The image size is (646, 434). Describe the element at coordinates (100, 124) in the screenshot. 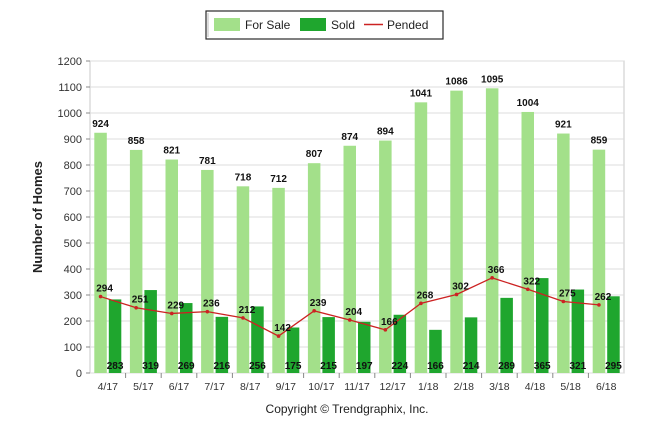

I see `label-for-sale: 924` at that location.